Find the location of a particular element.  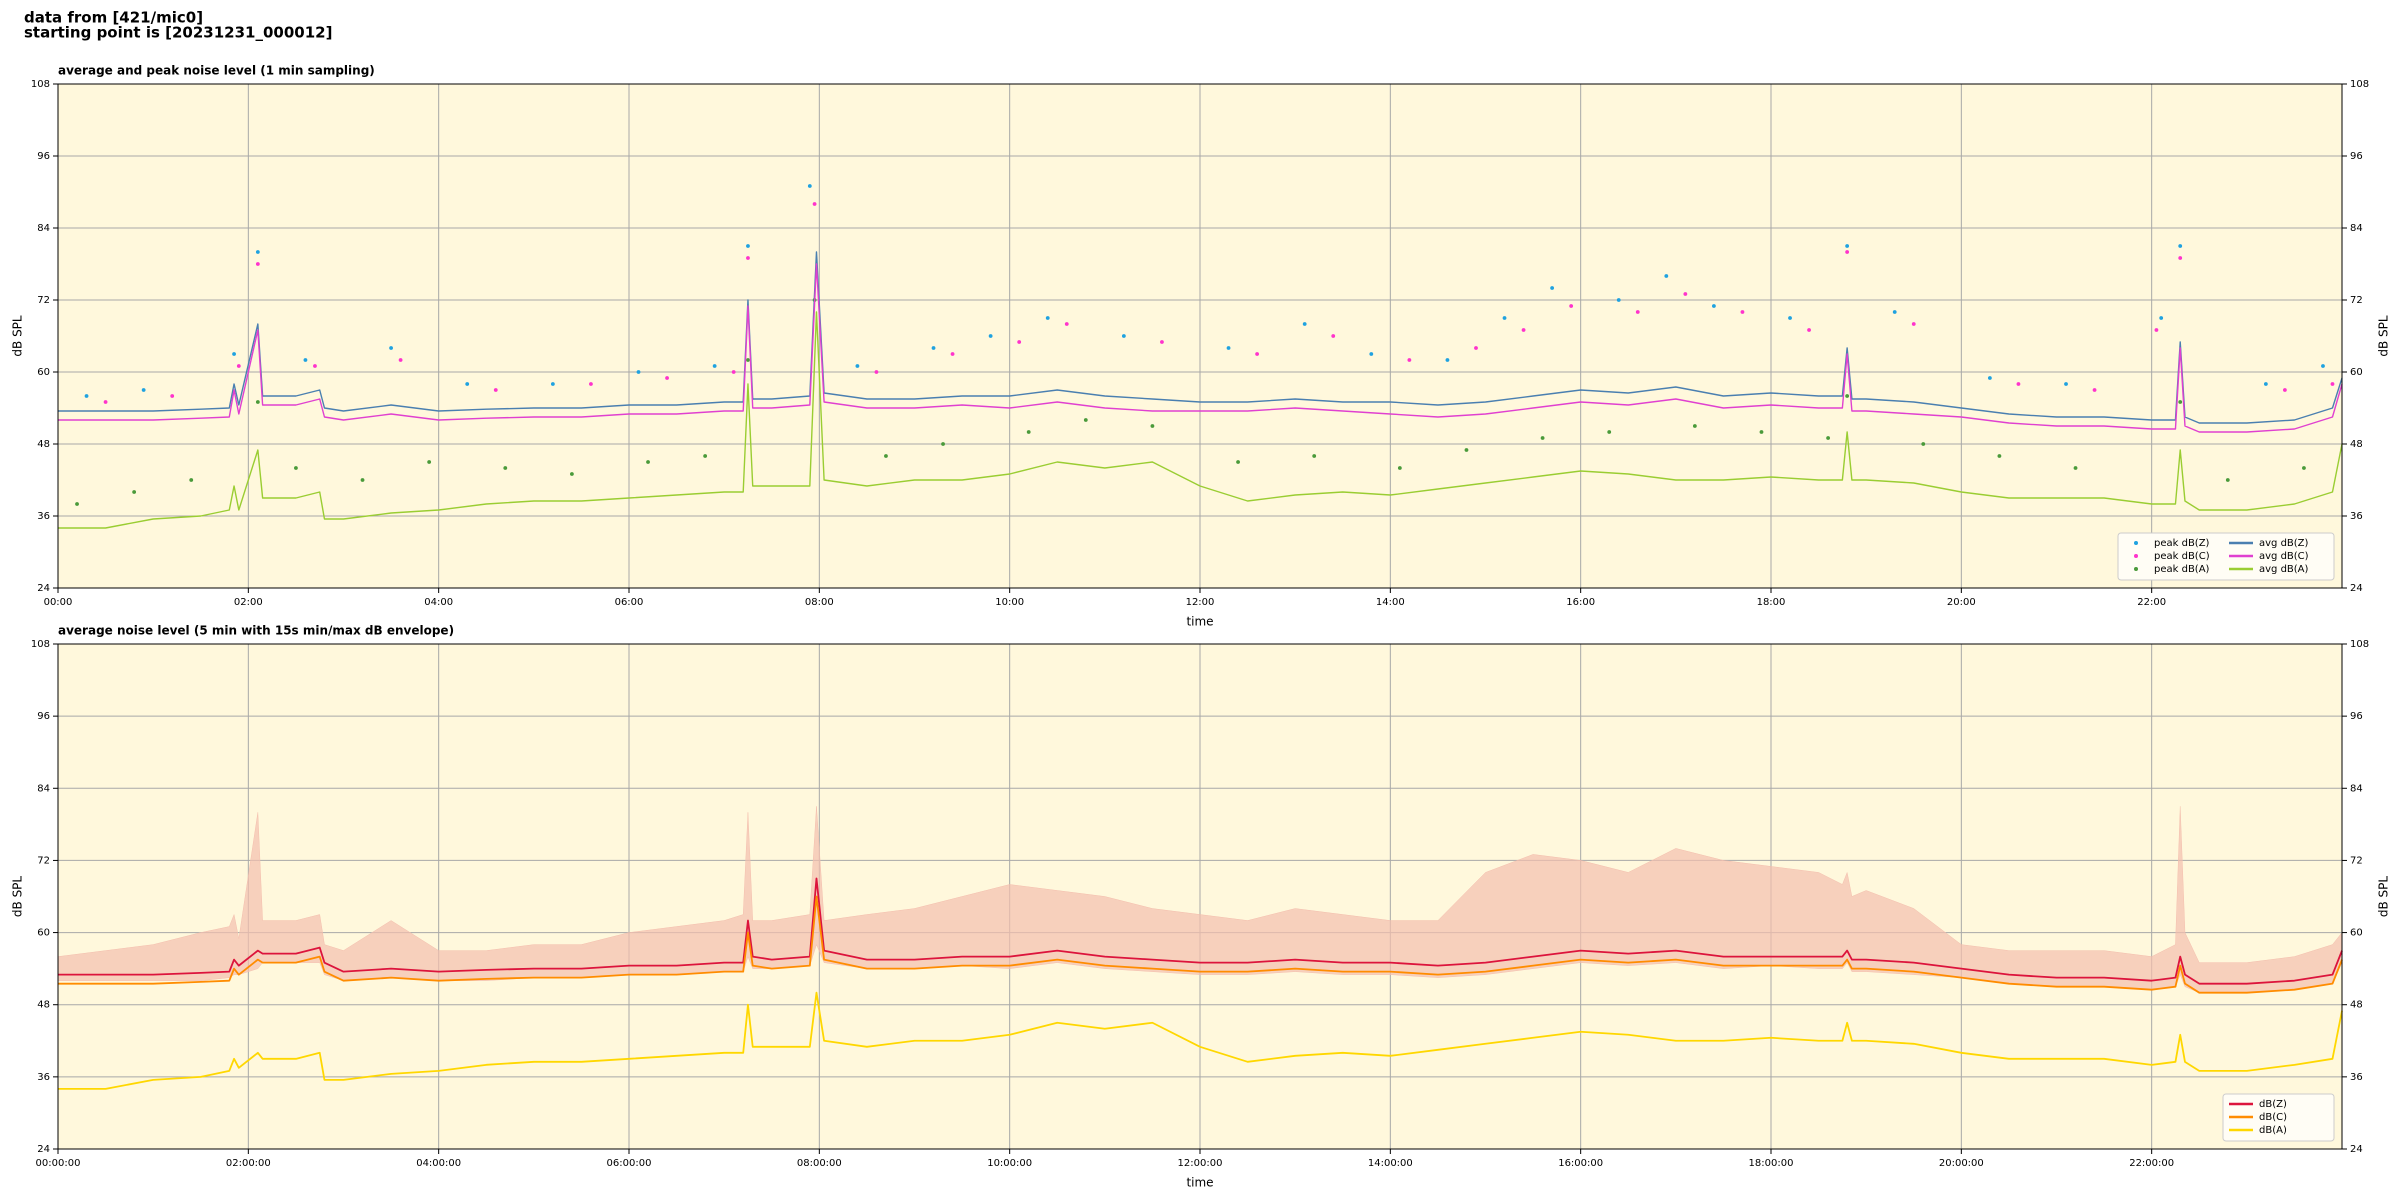

x-tick-label: 12:00 is located at coordinates (1200, 602).